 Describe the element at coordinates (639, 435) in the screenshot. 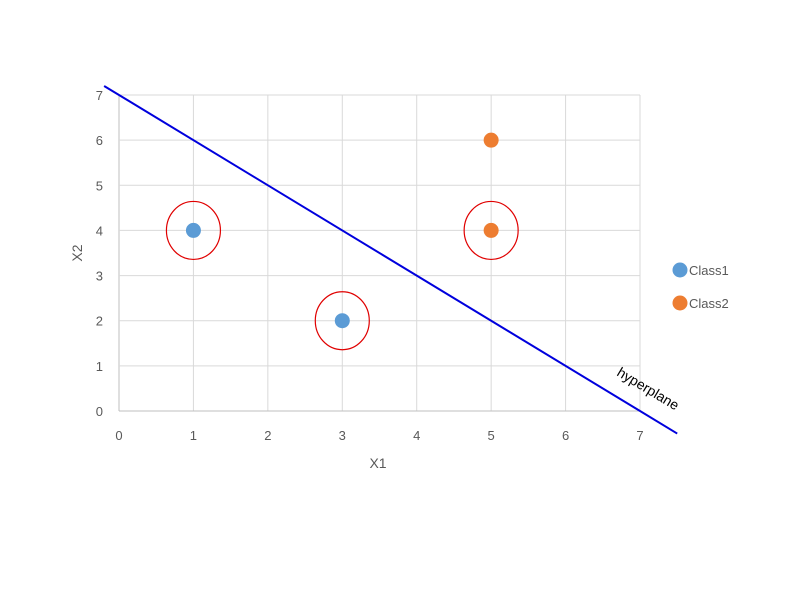

I see `x-tick-label: 7` at that location.